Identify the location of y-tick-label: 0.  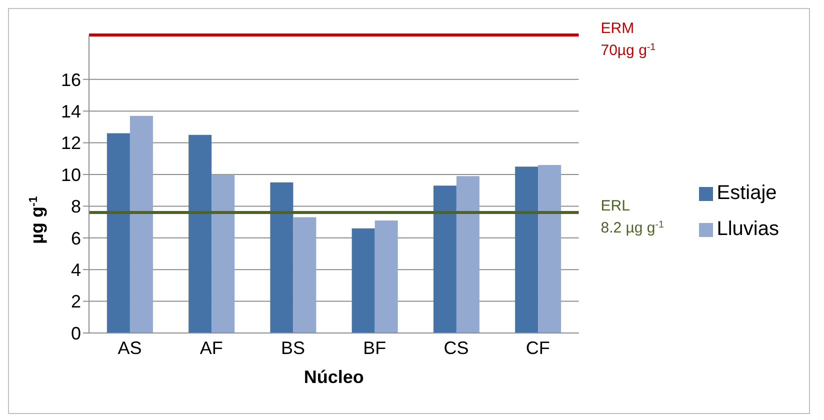
(75, 333).